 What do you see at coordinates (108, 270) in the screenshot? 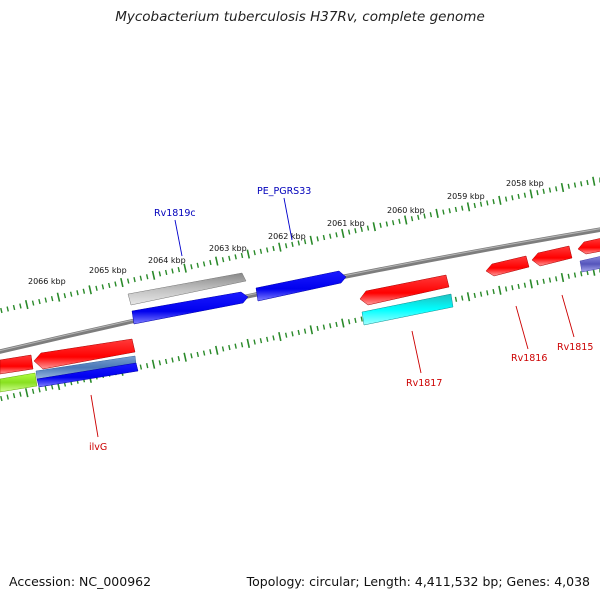
I see `tick-label: 2065 kbp` at bounding box center [108, 270].